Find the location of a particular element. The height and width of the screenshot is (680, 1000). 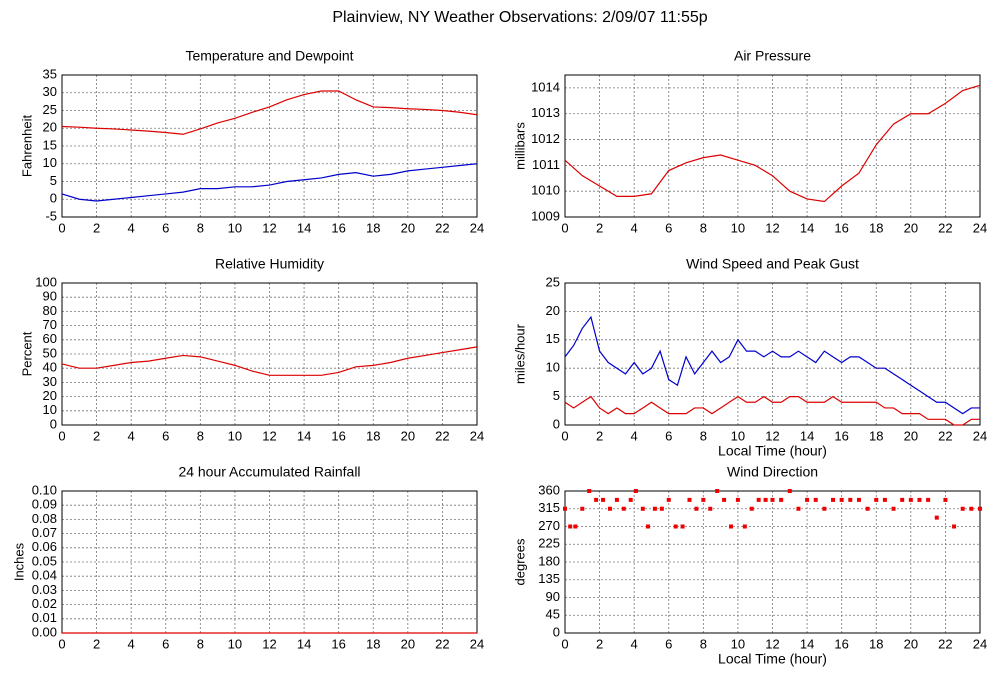

y-tick-label: 70 is located at coordinates (50, 324).